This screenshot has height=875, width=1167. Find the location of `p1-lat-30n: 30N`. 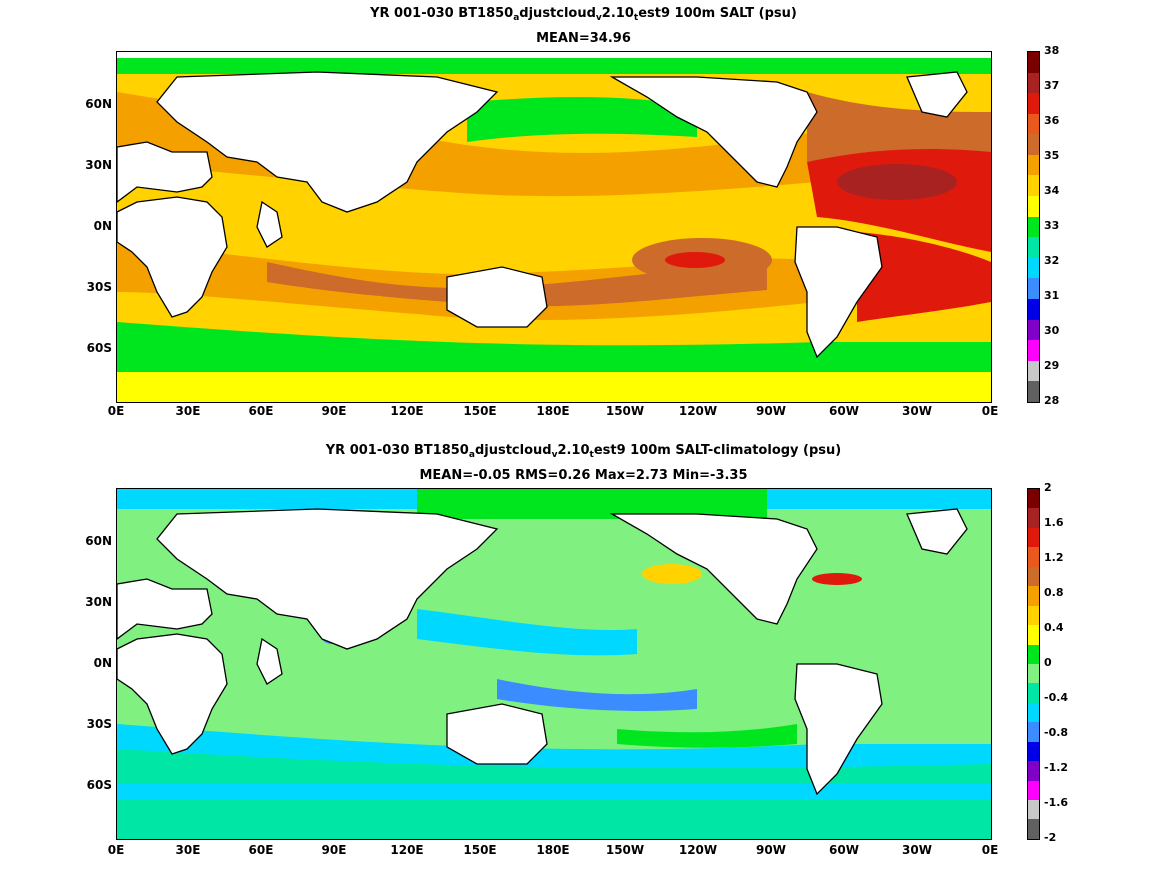

p1-lat-30n: 30N is located at coordinates (98, 165).